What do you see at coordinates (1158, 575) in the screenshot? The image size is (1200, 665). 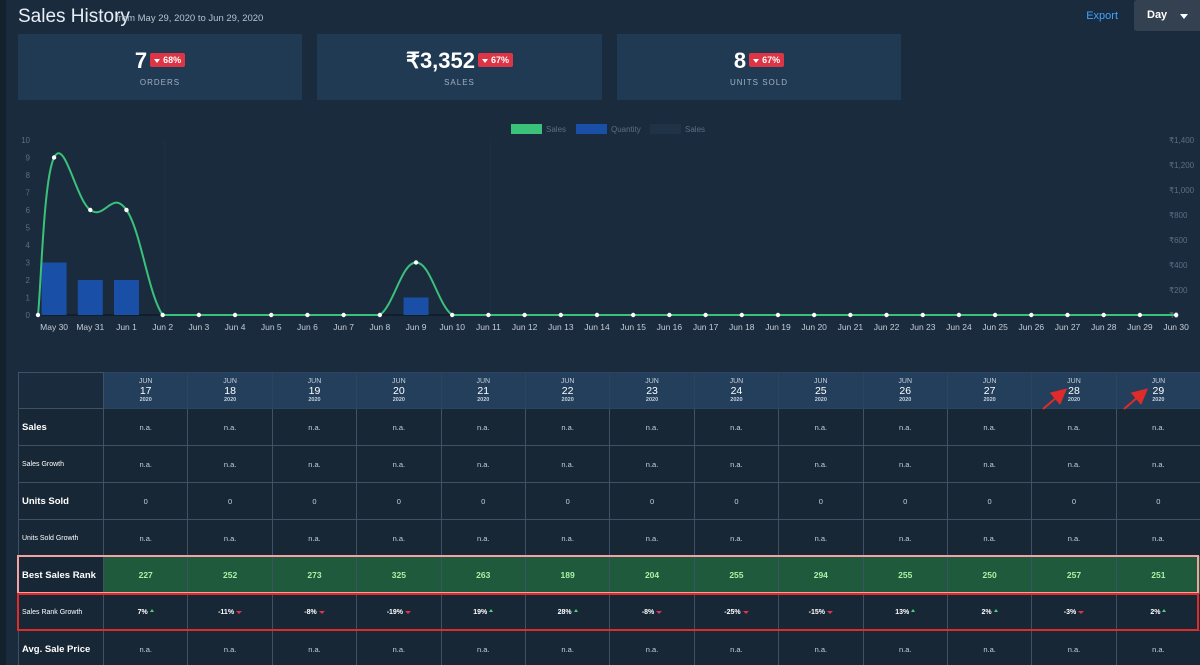 I see `cell-value: 251` at bounding box center [1158, 575].